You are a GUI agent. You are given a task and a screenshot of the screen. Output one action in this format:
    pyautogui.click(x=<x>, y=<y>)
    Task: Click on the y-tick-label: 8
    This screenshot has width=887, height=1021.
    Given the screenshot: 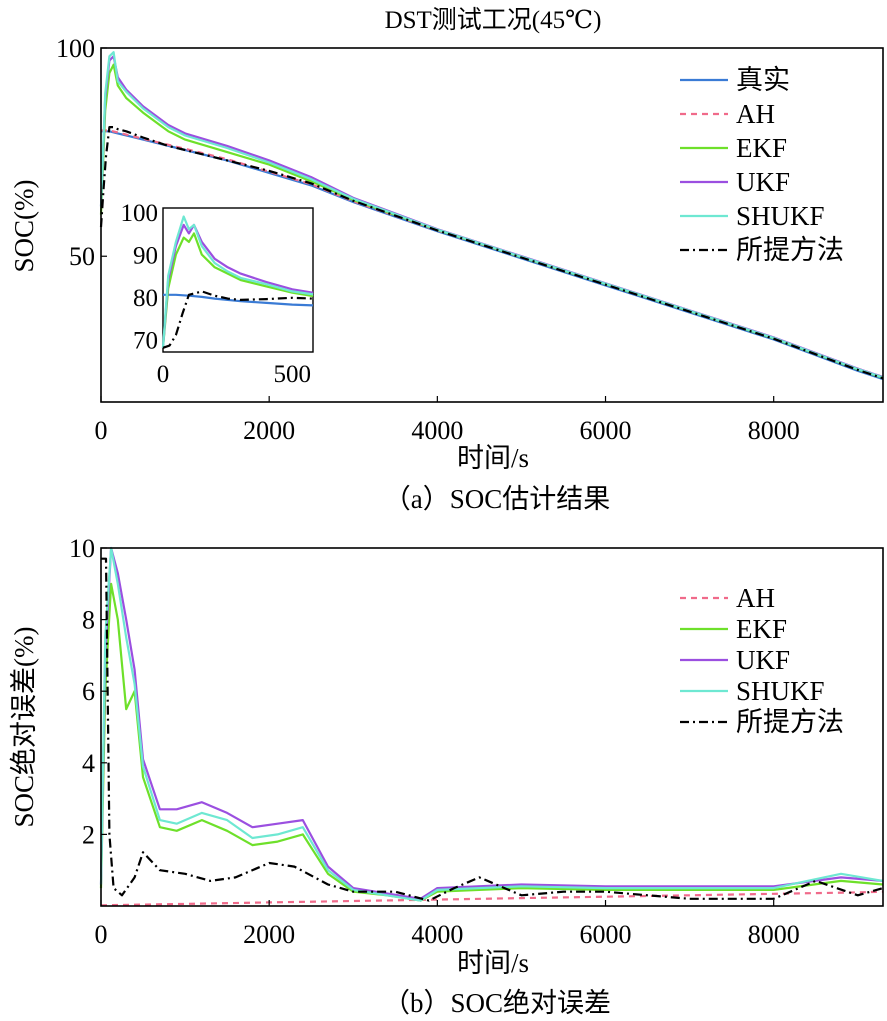 What is the action you would take?
    pyautogui.click(x=88, y=620)
    